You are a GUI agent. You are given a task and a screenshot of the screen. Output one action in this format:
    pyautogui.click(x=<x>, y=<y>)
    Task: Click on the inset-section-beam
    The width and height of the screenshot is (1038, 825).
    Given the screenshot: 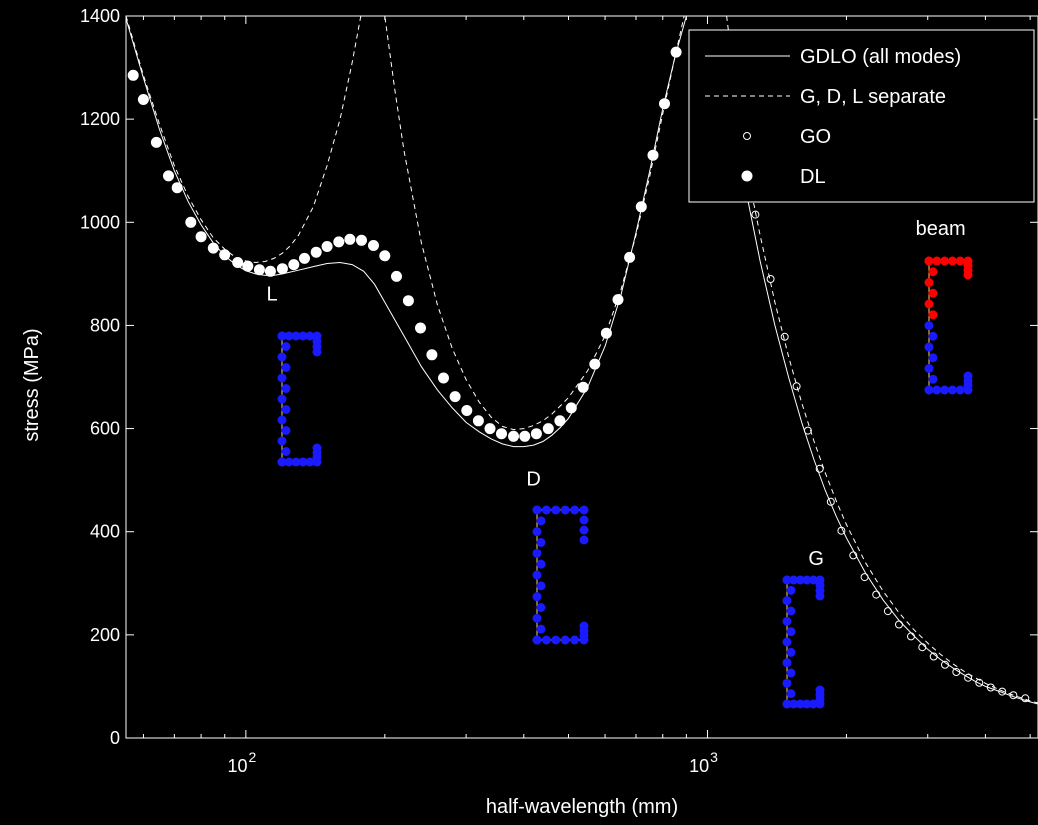 What is the action you would take?
    pyautogui.click(x=948, y=325)
    